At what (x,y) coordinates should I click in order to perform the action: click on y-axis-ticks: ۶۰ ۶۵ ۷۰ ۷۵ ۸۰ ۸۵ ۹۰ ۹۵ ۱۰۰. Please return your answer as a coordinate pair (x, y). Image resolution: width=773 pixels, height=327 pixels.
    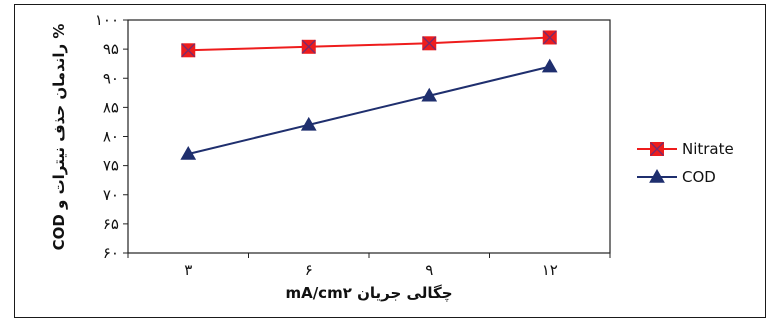
    Looking at the image, I should click on (111, 136).